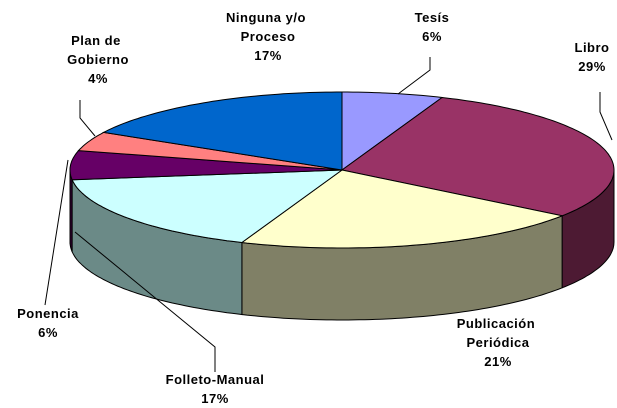 The image size is (617, 408). What do you see at coordinates (98, 78) in the screenshot?
I see `slice-value-label: 4%` at bounding box center [98, 78].